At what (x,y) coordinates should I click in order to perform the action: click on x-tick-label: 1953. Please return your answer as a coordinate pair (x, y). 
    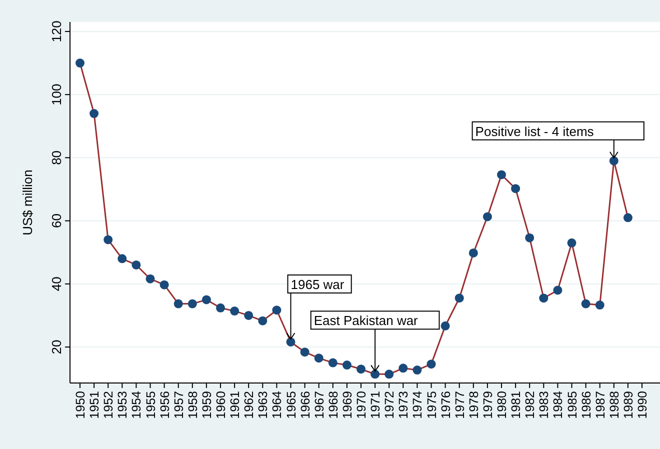
    Looking at the image, I should click on (123, 404).